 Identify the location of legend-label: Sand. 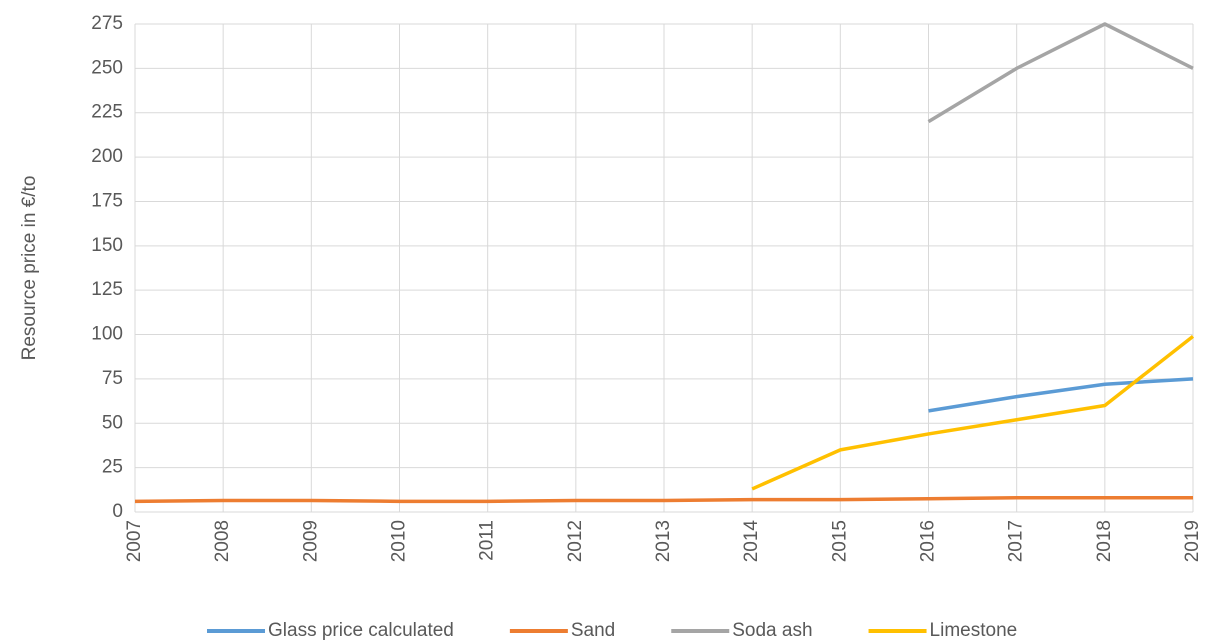
(593, 630).